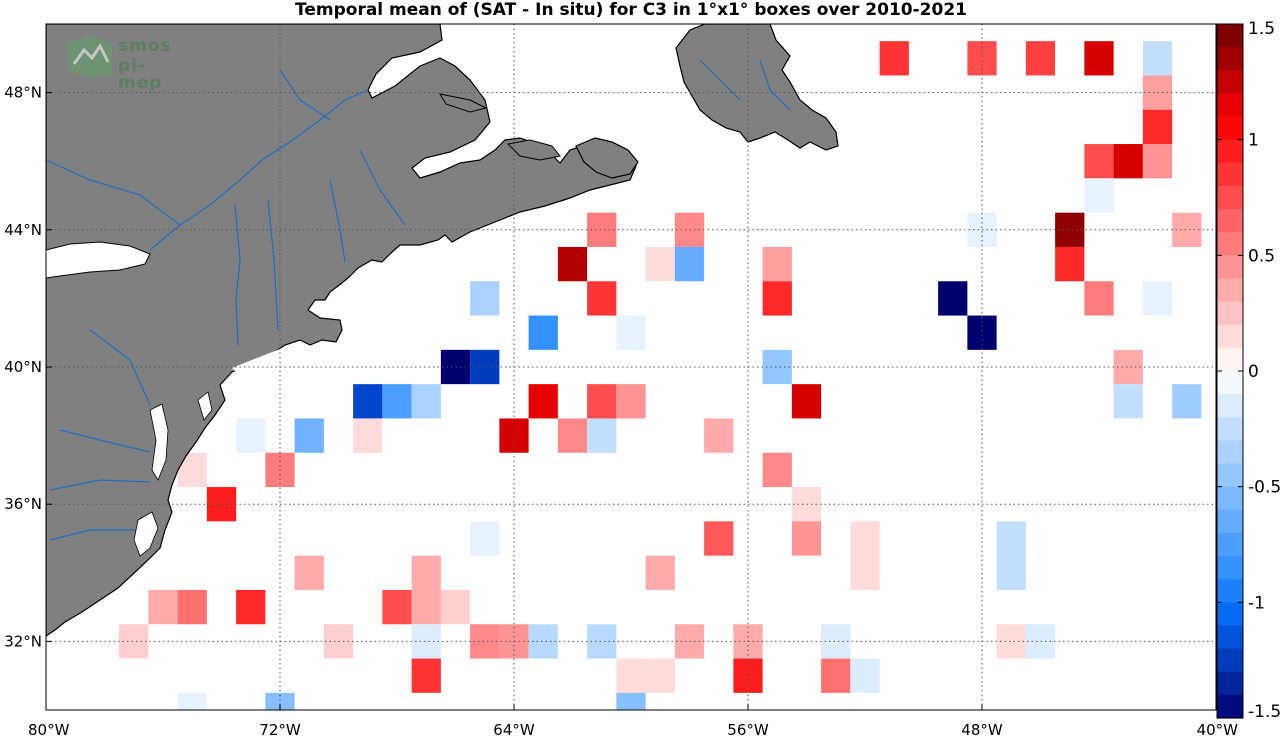 The image size is (1287, 738). Describe the element at coordinates (49, 729) in the screenshot. I see `x-tick-label: 80°W` at that location.